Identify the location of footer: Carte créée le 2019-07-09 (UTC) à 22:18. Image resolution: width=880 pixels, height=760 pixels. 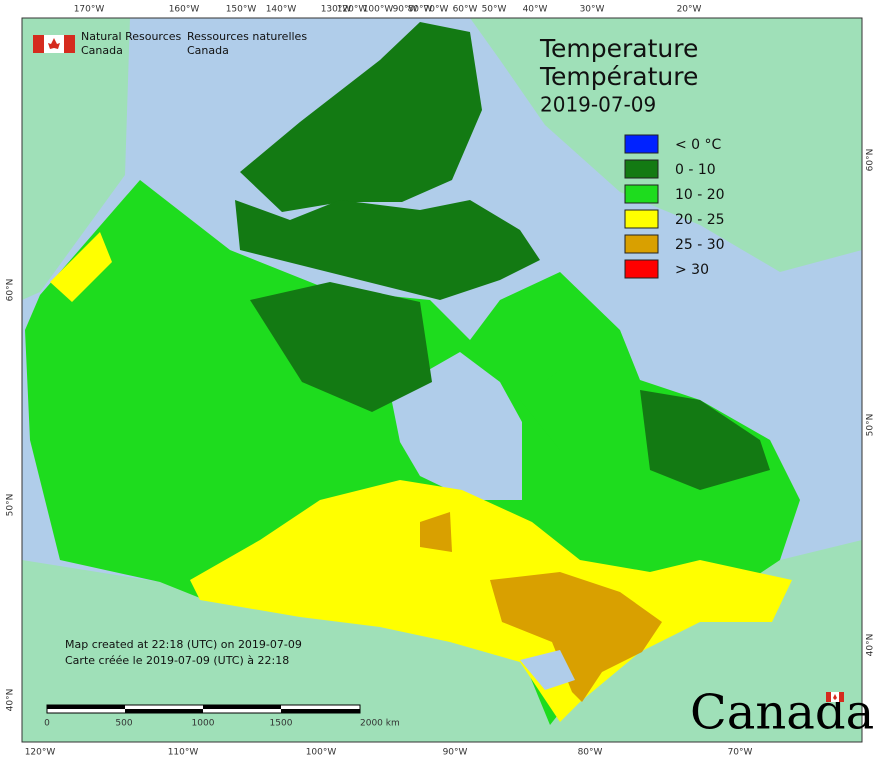
(177, 660).